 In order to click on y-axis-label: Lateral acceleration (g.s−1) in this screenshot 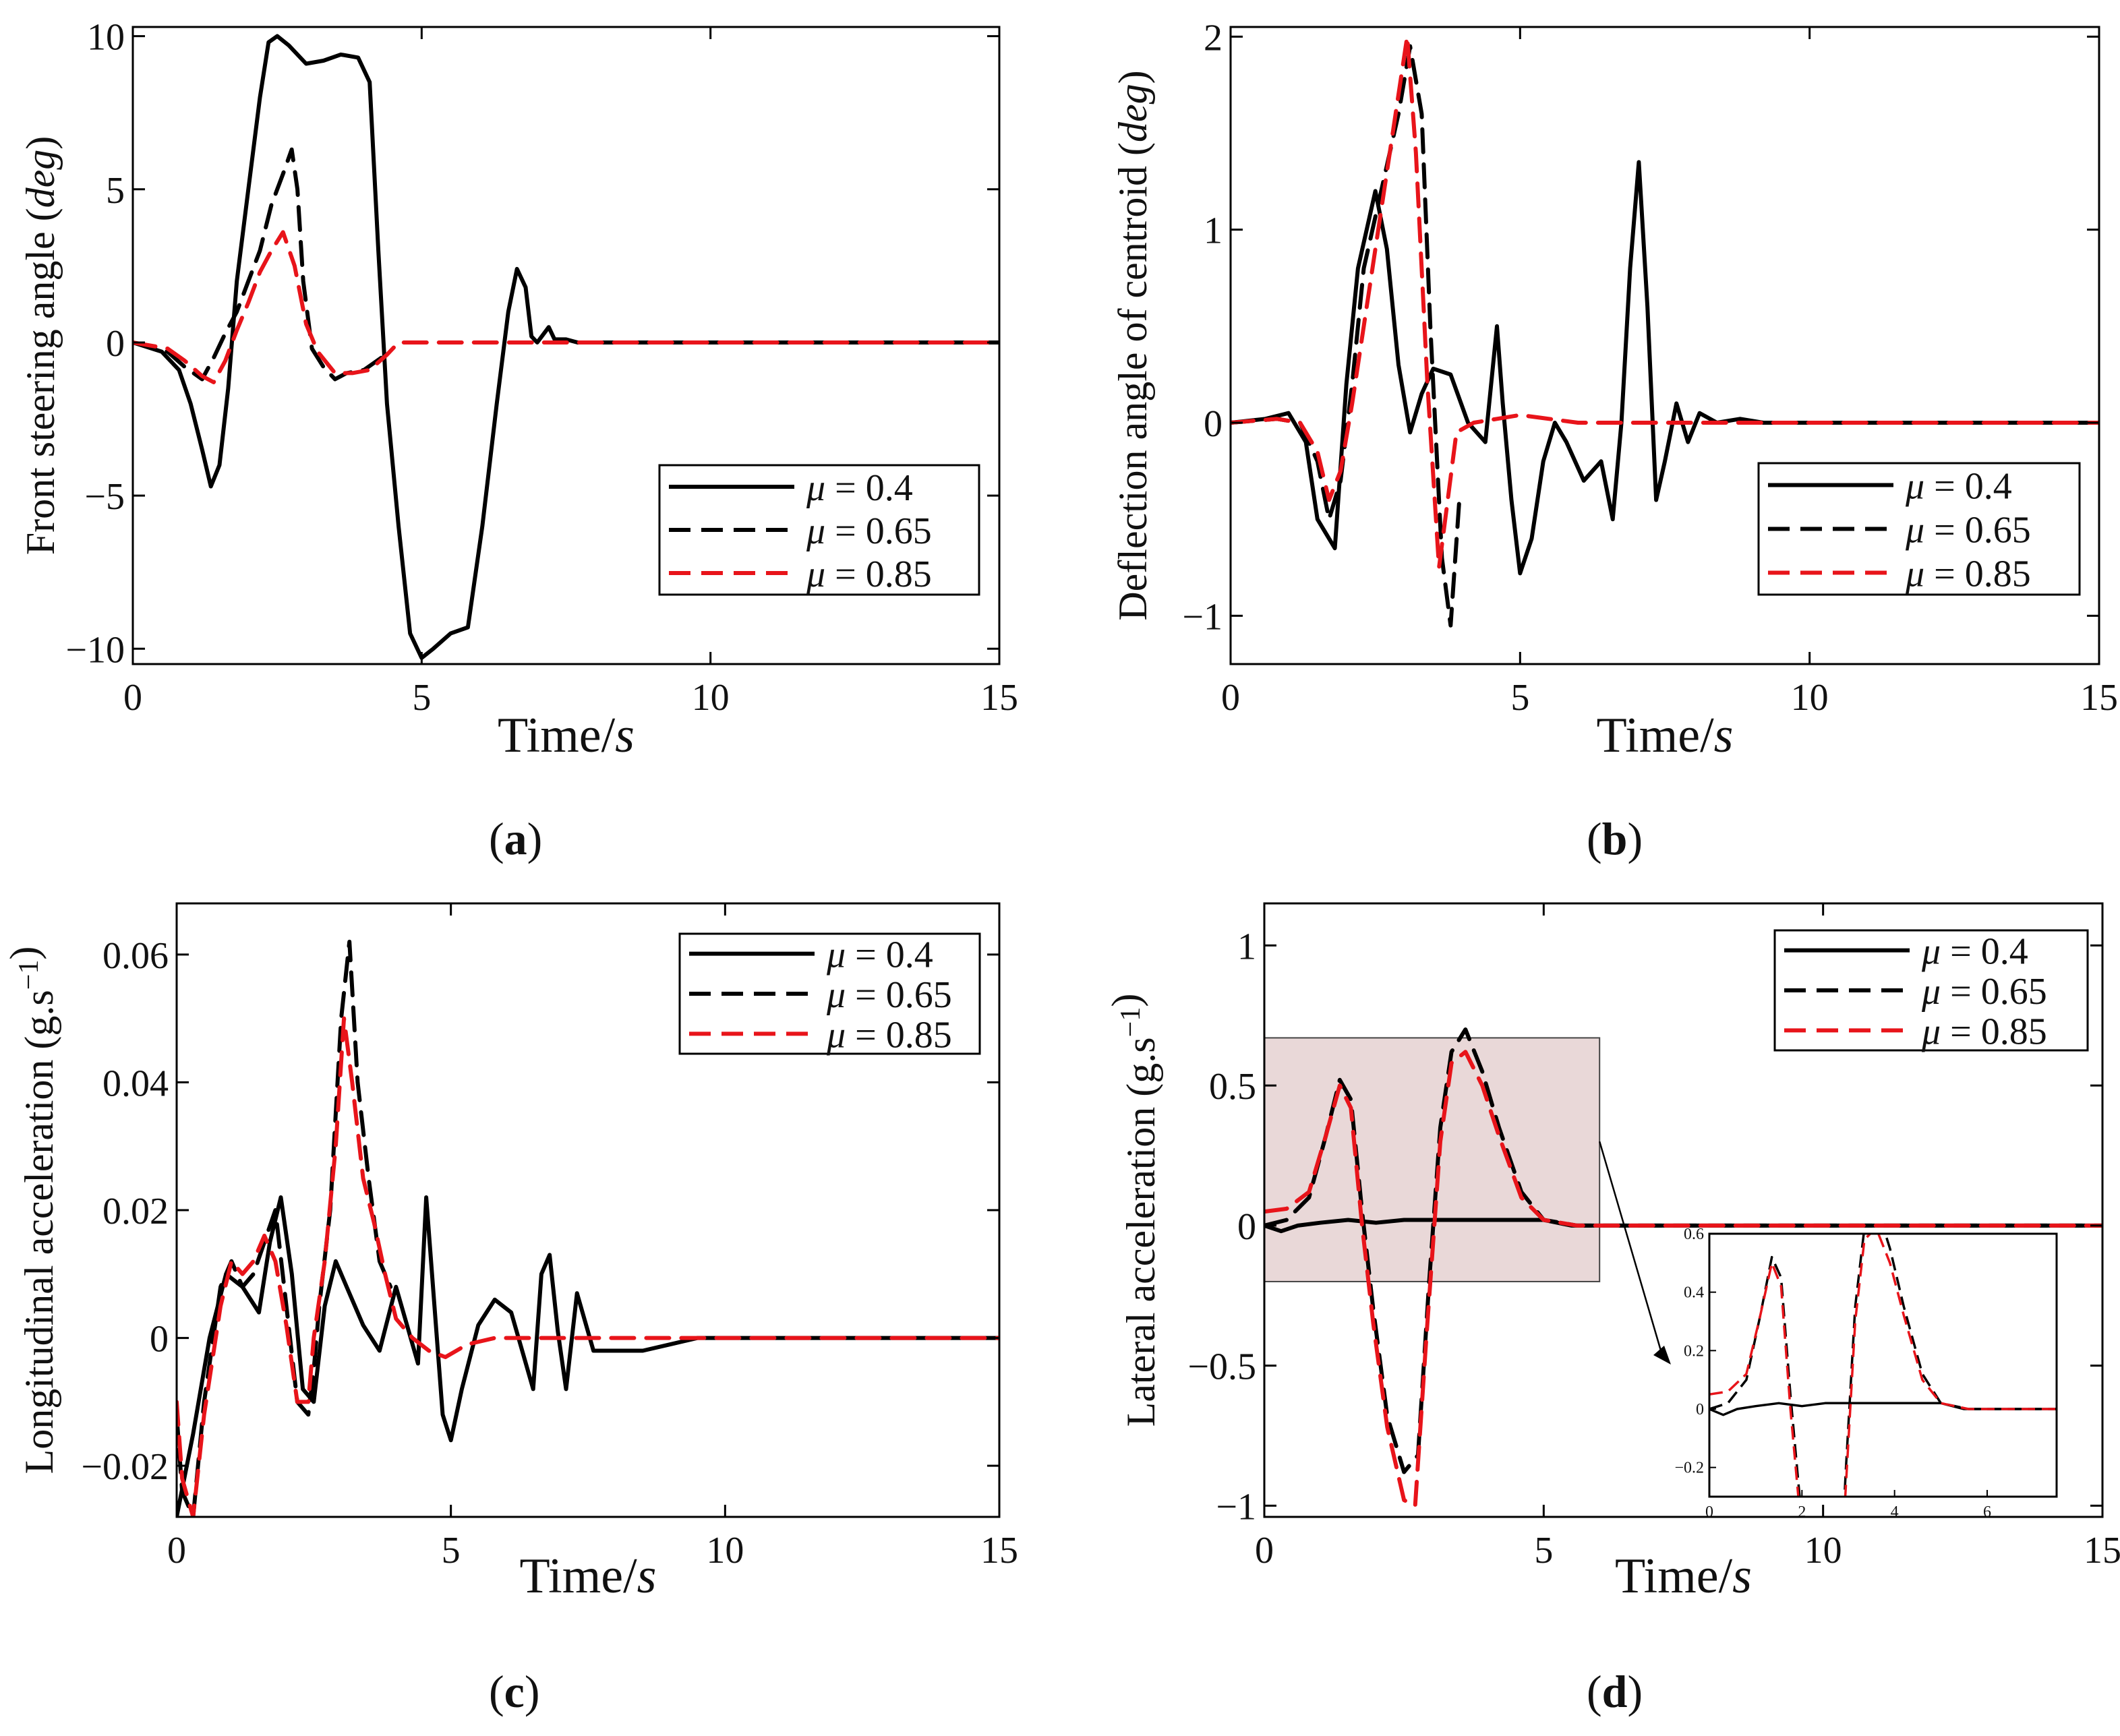, I will do `click(1133, 1210)`.